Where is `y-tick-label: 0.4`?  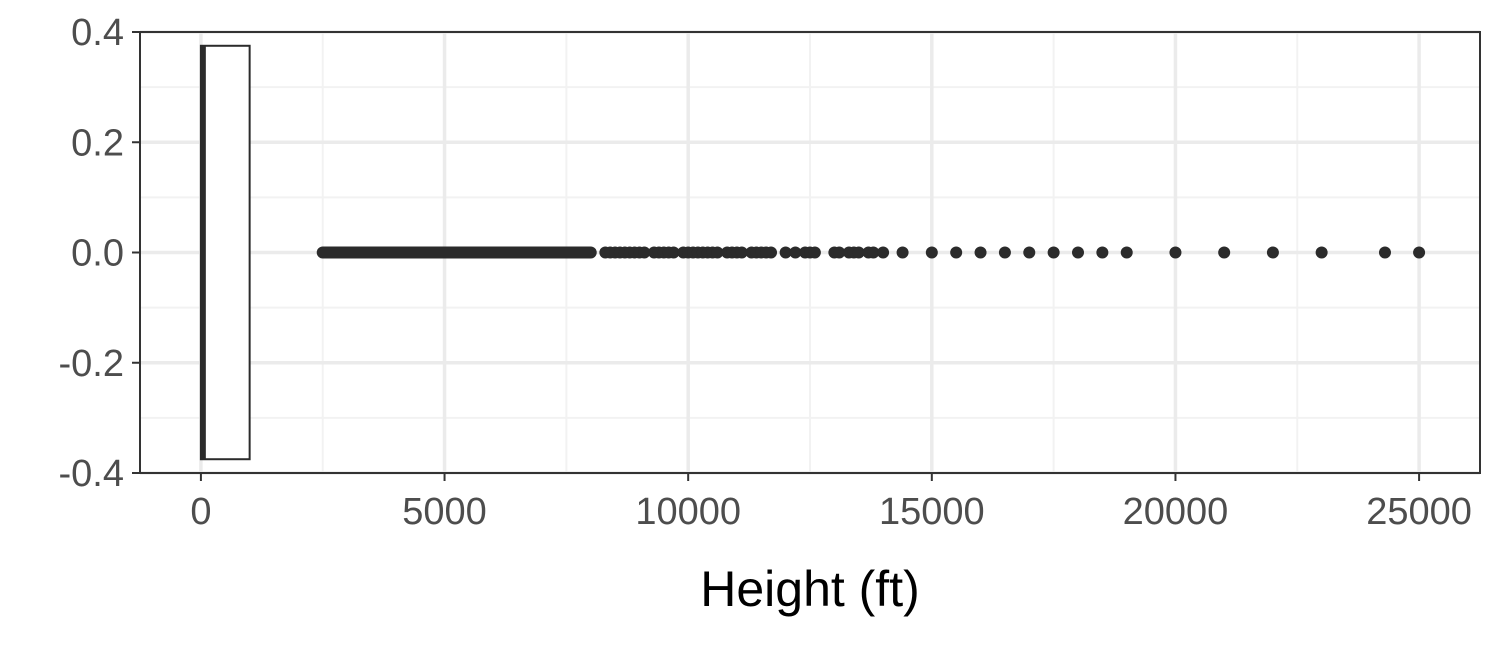
y-tick-label: 0.4 is located at coordinates (97, 33).